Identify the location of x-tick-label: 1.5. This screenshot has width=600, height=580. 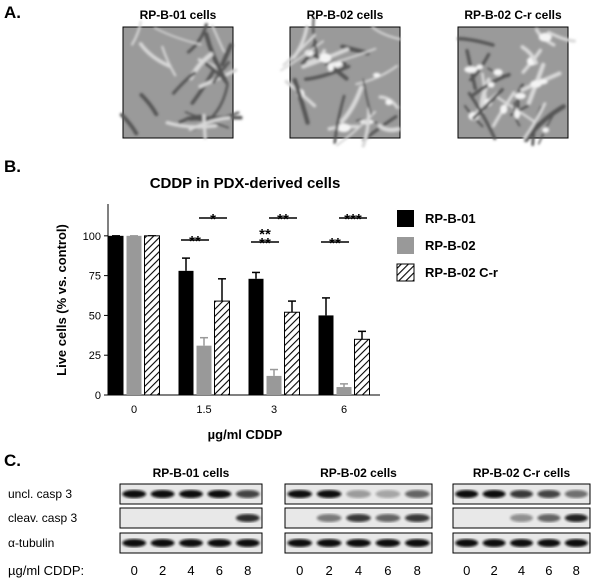
(203, 410).